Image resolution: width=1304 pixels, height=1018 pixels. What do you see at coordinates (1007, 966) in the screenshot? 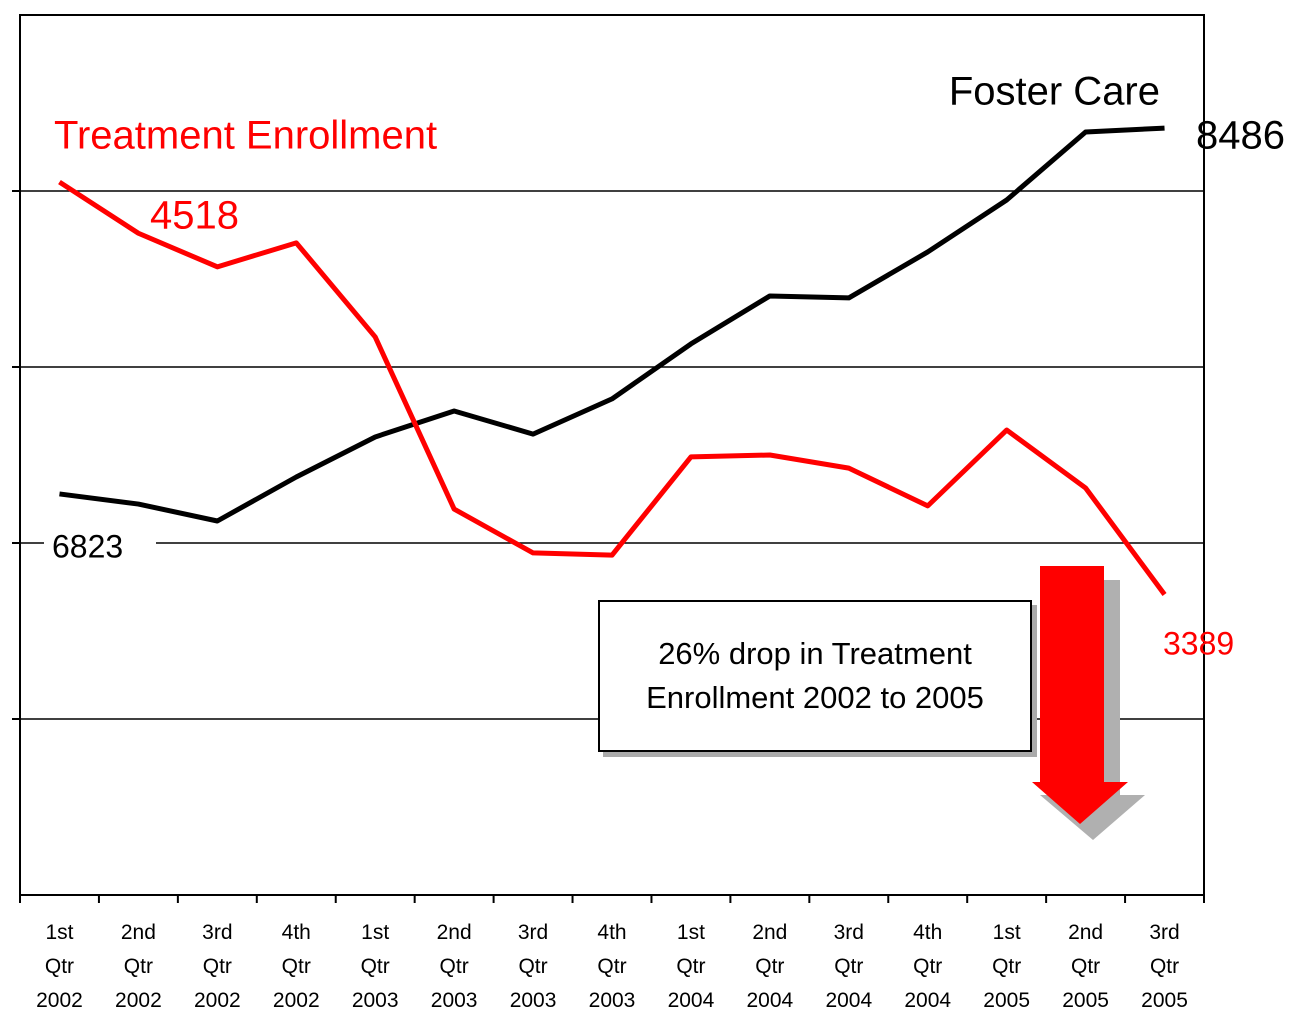
I see `x-tick-label: 1st Qtr 2005` at bounding box center [1007, 966].